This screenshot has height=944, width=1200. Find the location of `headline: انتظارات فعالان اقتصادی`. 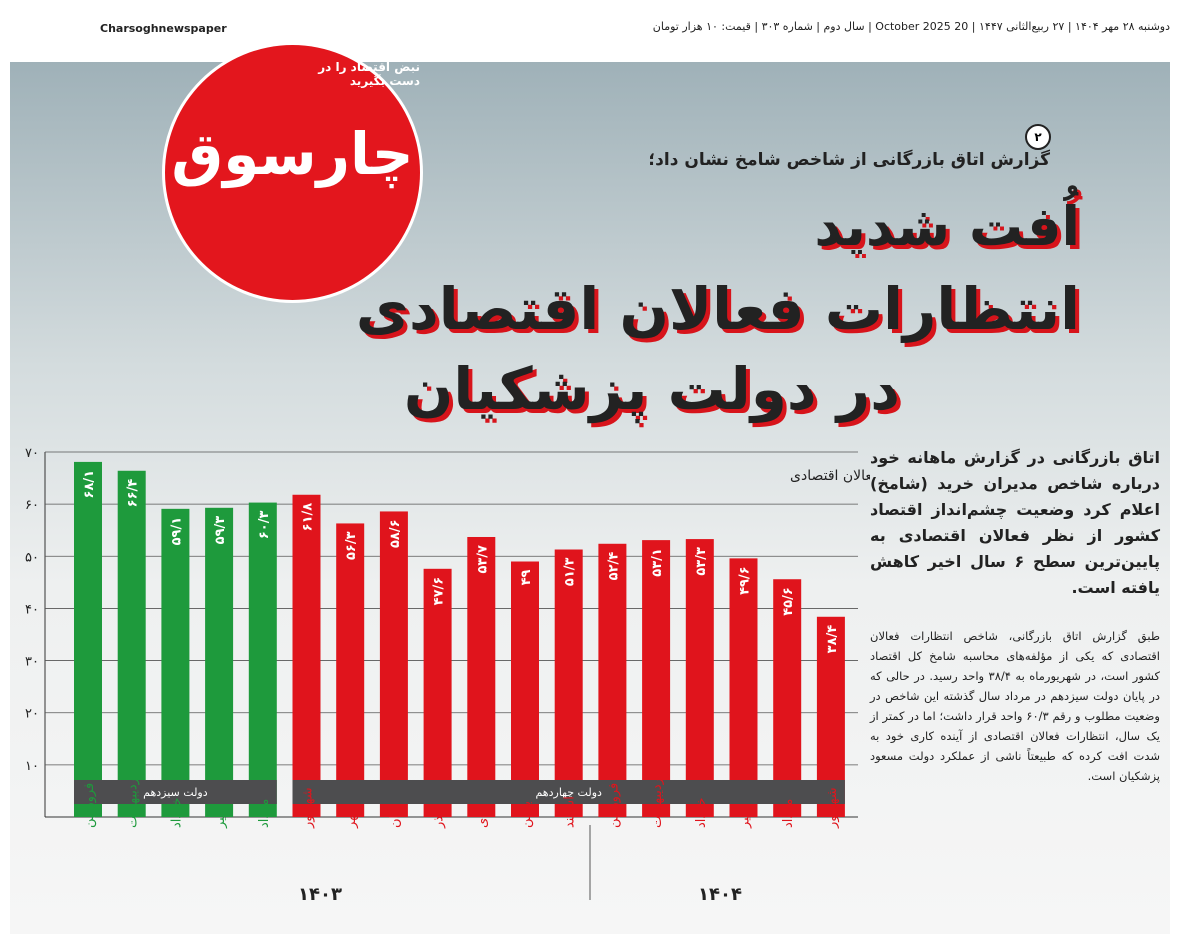

headline: انتظارات فعالان اقتصادی is located at coordinates (717, 309).